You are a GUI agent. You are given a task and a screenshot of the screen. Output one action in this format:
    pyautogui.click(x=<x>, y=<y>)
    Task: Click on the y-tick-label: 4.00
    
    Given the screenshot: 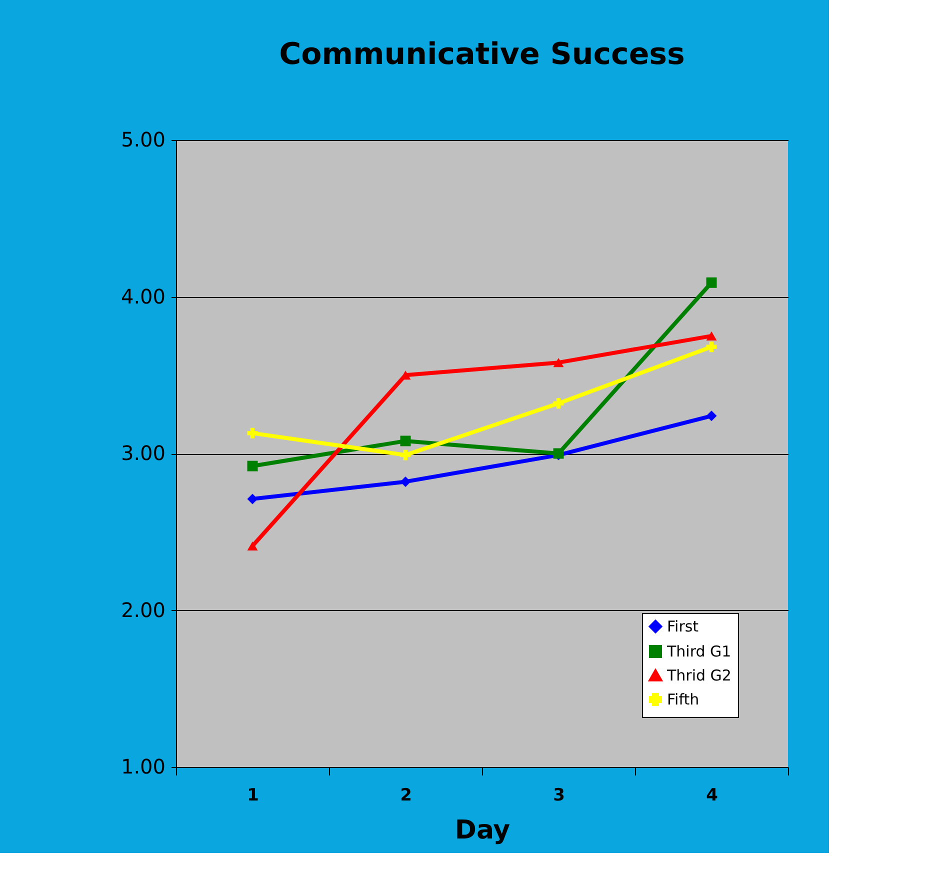 What is the action you would take?
    pyautogui.click(x=143, y=296)
    